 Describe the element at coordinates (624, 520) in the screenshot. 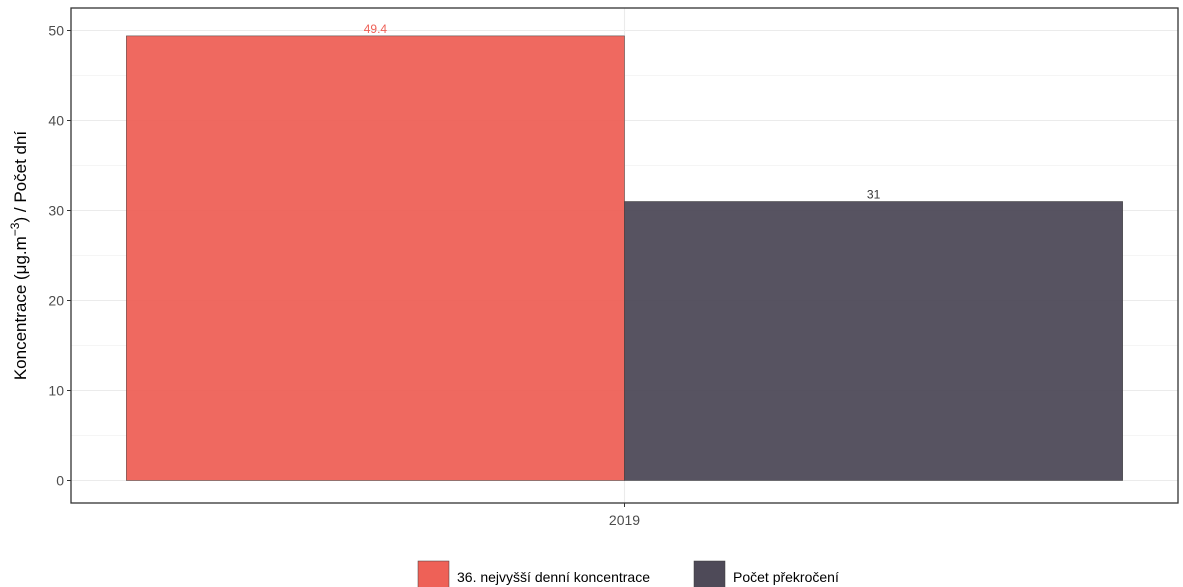

I see `x-tick-label: 2019` at that location.